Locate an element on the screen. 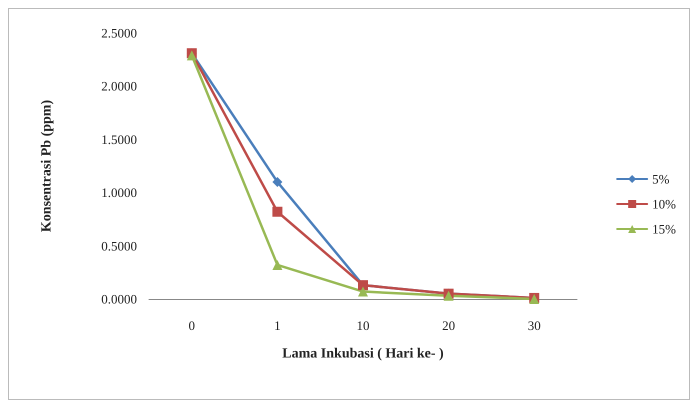 The image size is (698, 409). x-tick-label: 30 is located at coordinates (534, 325).